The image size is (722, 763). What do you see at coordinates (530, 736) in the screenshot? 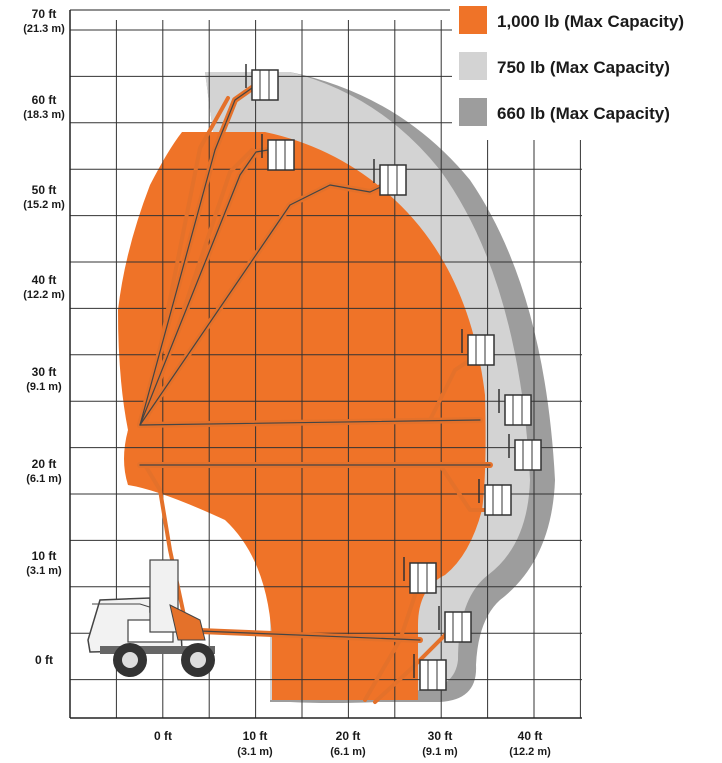
I see `x-tick-ft: 40 ft` at bounding box center [530, 736].